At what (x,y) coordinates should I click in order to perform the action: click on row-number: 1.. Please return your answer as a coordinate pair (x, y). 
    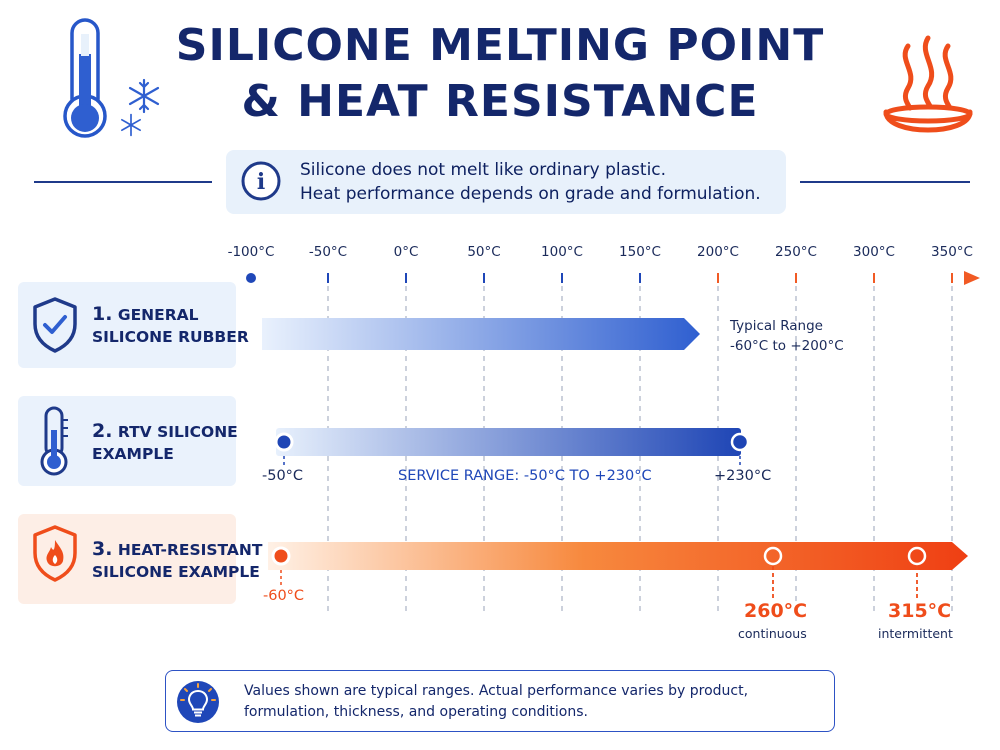
    Looking at the image, I should click on (102, 314).